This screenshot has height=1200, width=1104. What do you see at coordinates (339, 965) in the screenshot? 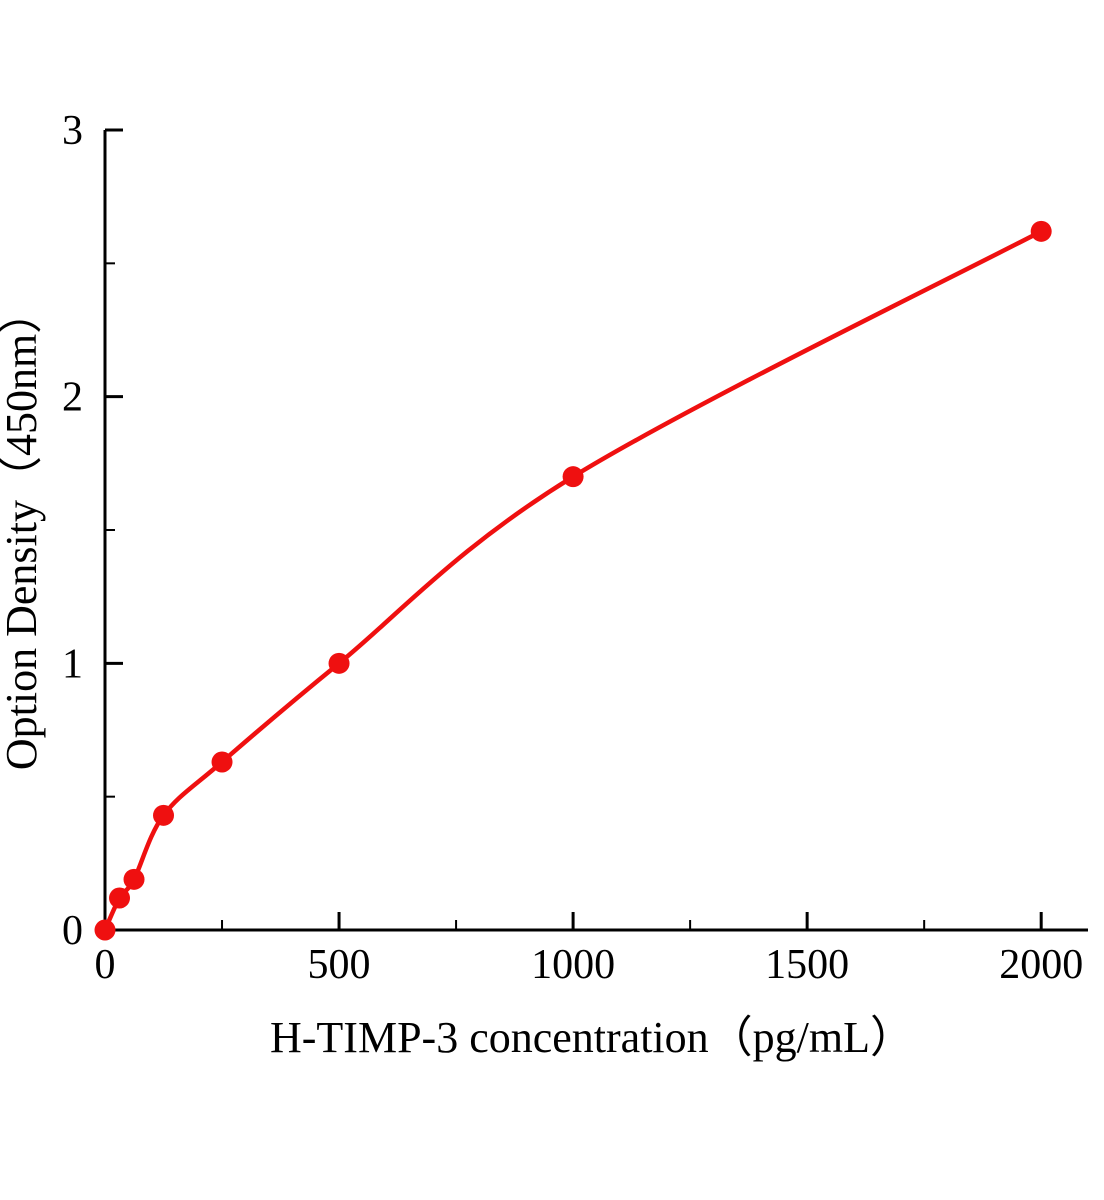
I see `x-tick-label: 500` at bounding box center [339, 965].